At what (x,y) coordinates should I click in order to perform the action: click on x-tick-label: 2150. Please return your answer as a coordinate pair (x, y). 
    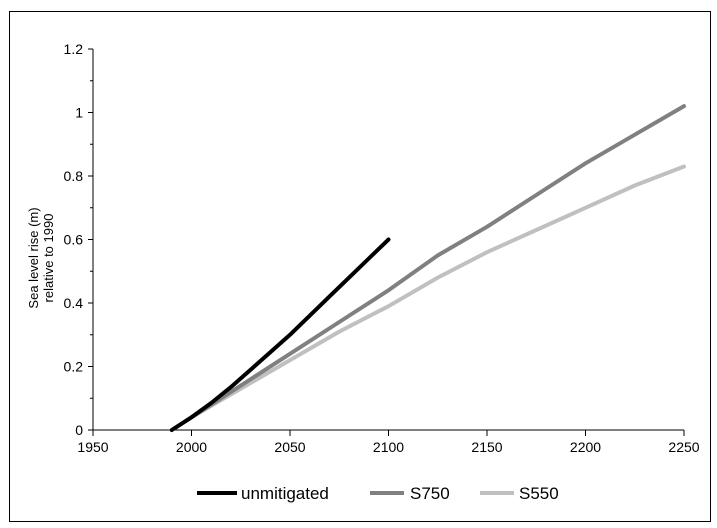
    Looking at the image, I should click on (486, 447).